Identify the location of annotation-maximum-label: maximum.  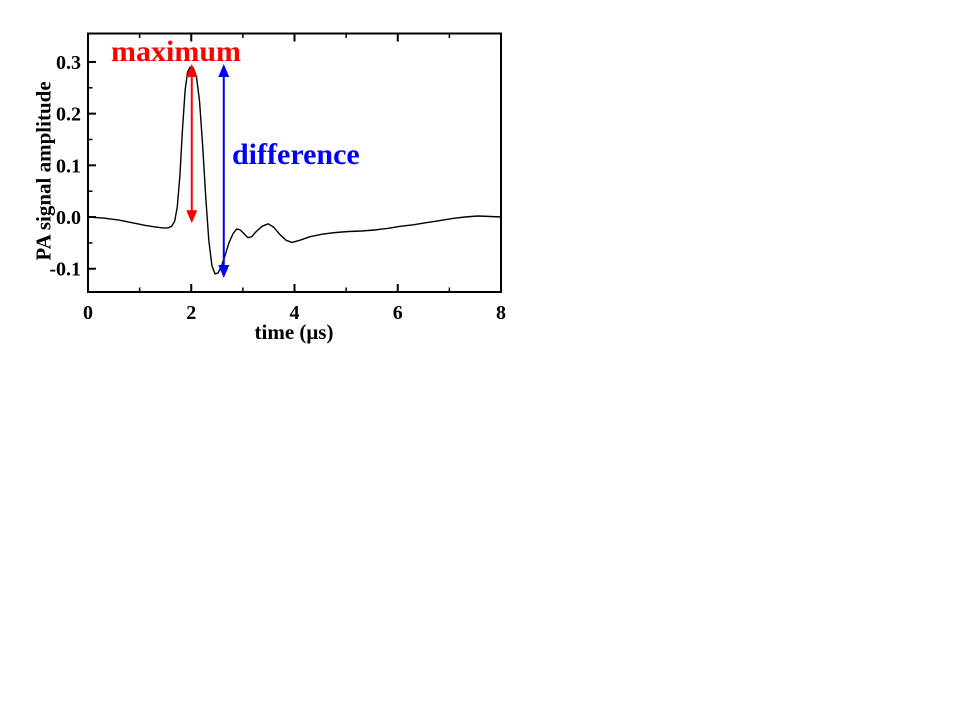
(176, 51).